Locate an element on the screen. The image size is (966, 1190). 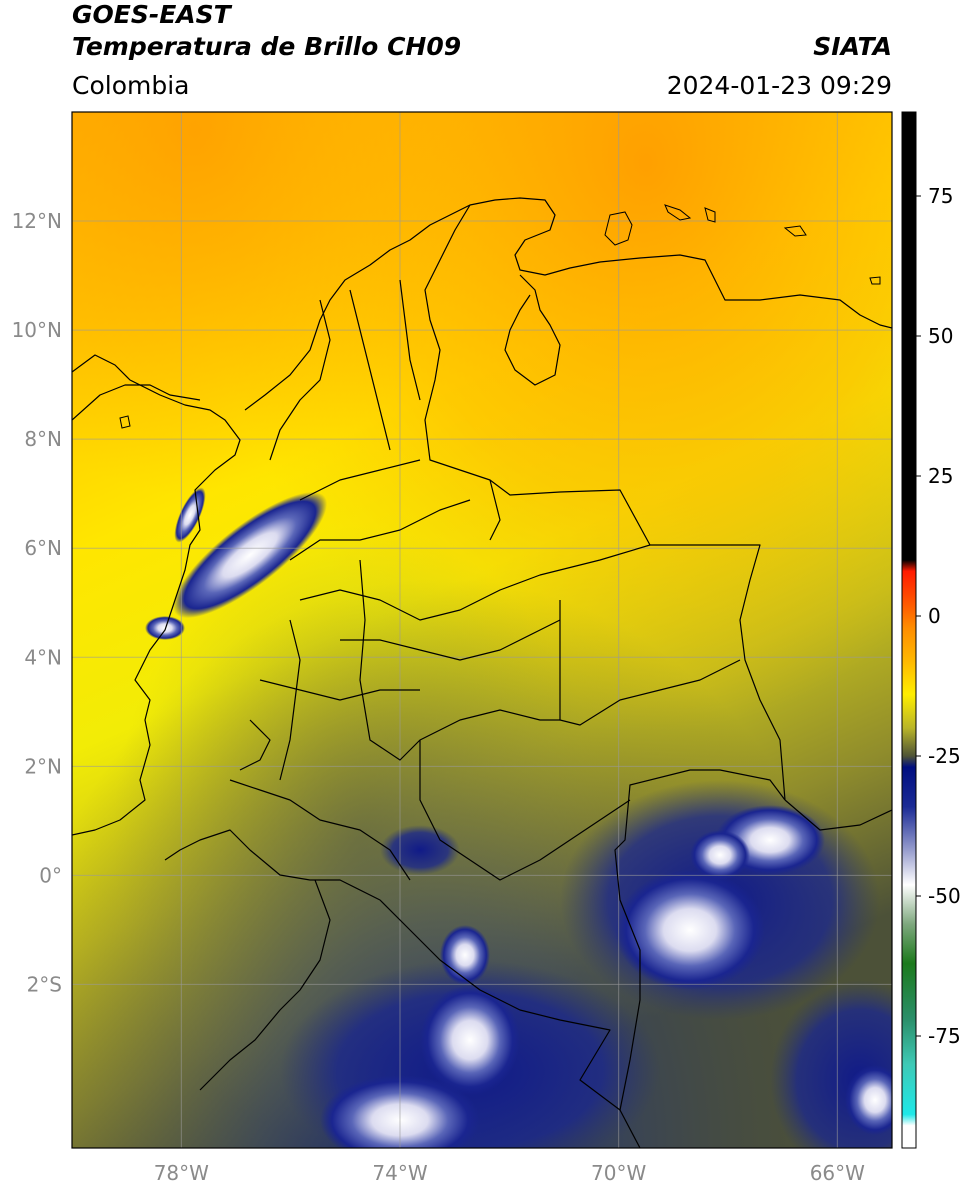
lat-tick-label: 6°N is located at coordinates (43, 548).